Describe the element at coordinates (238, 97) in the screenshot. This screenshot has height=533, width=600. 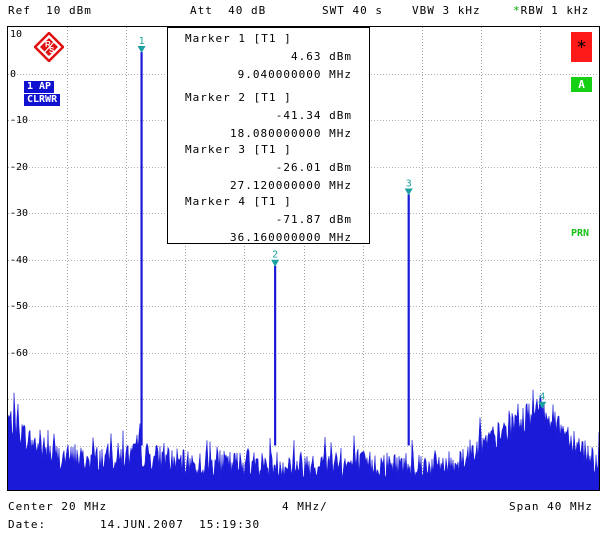
I see `marker-2-title: Marker 2 [T1 ]` at that location.